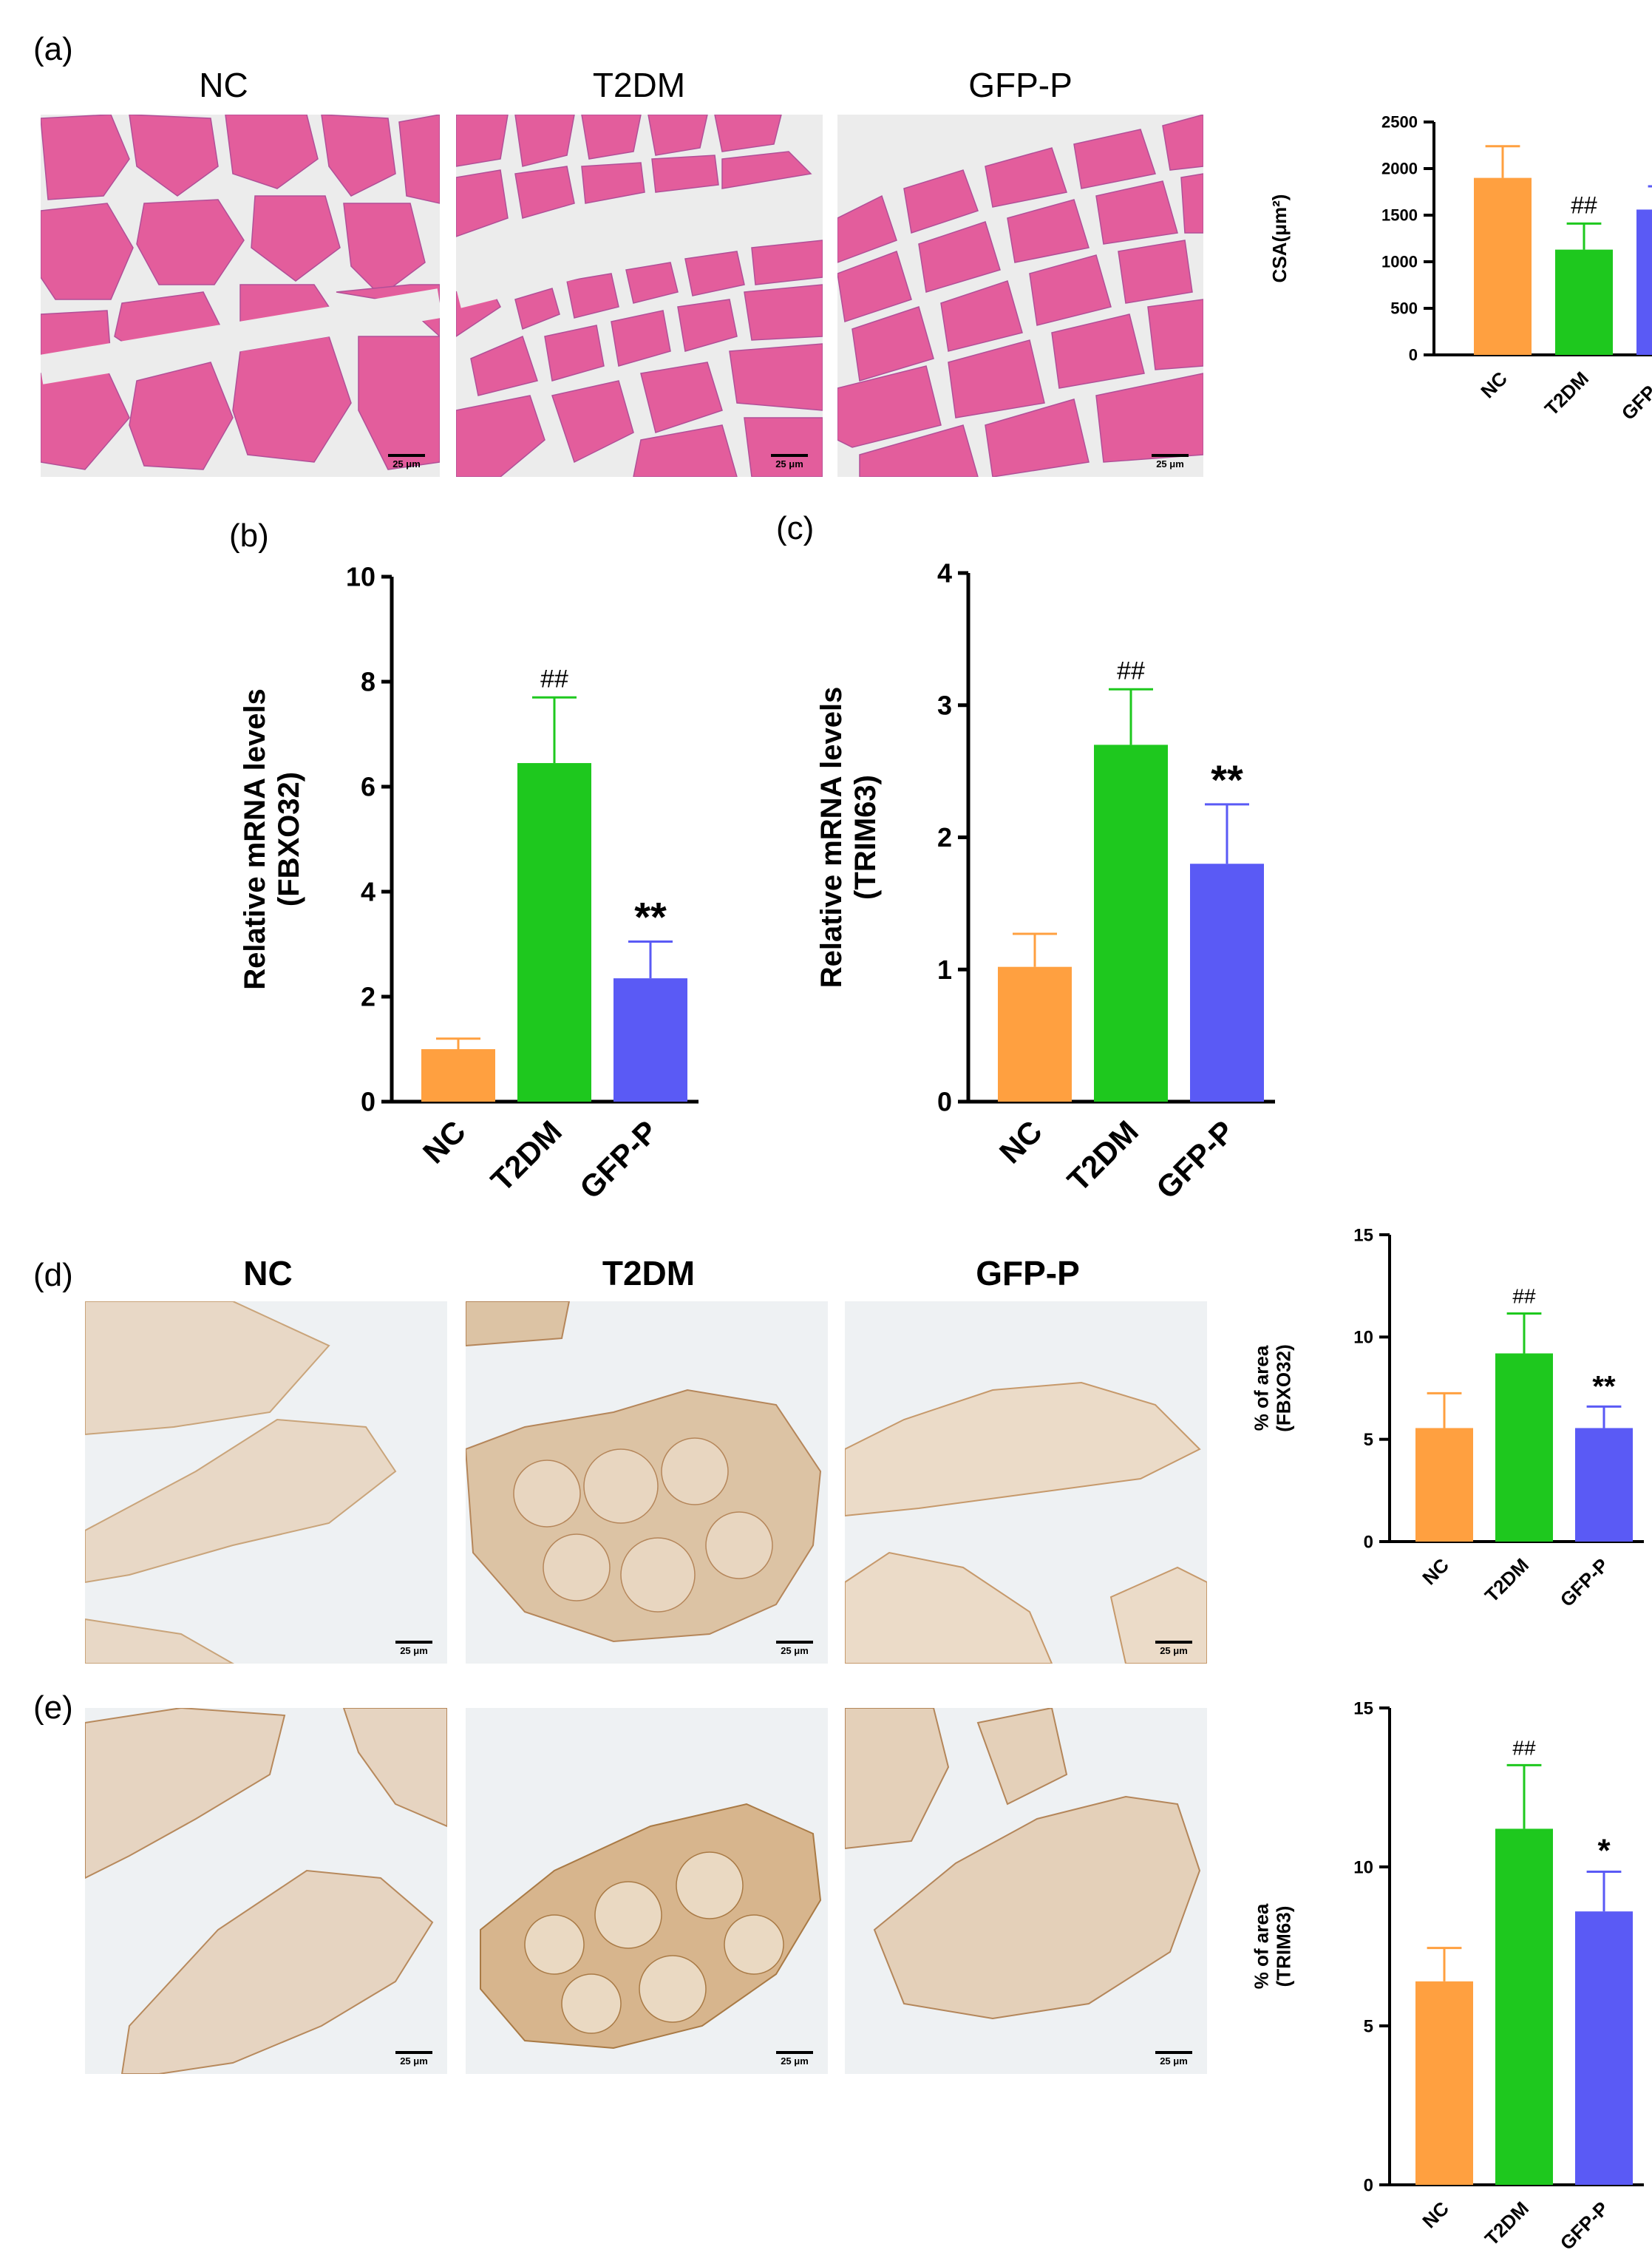  I want to click on chart-d-group: 0 5 10 15 % of area(FBXO32) NC ## T2DM ** GFP-P, so click(1448, 1418).